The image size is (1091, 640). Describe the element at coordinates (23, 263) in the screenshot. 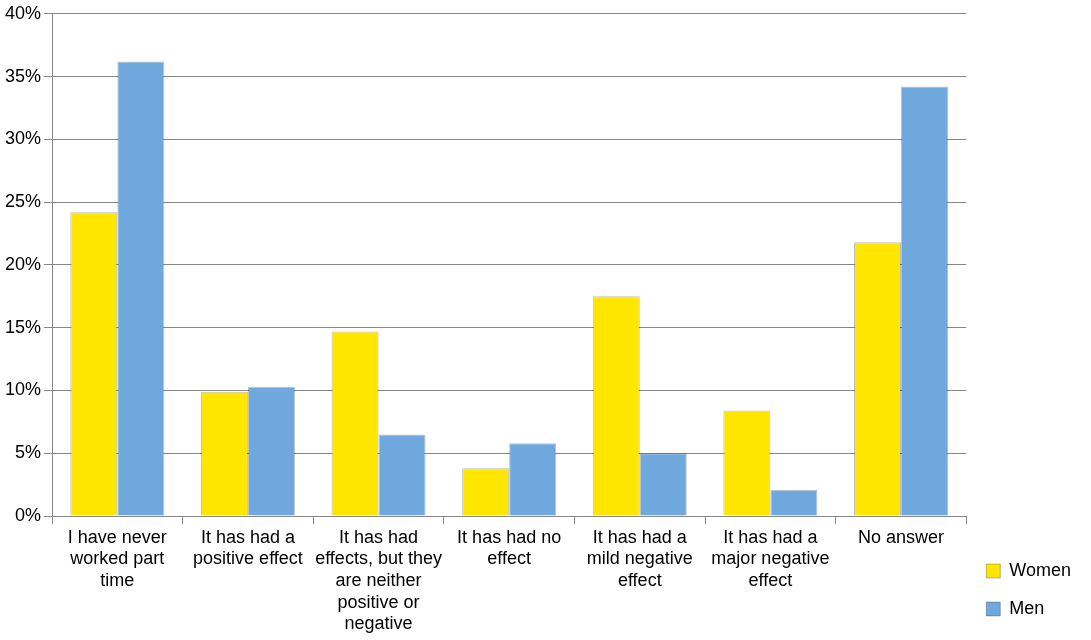

I see `y-tick-label: 20%` at that location.